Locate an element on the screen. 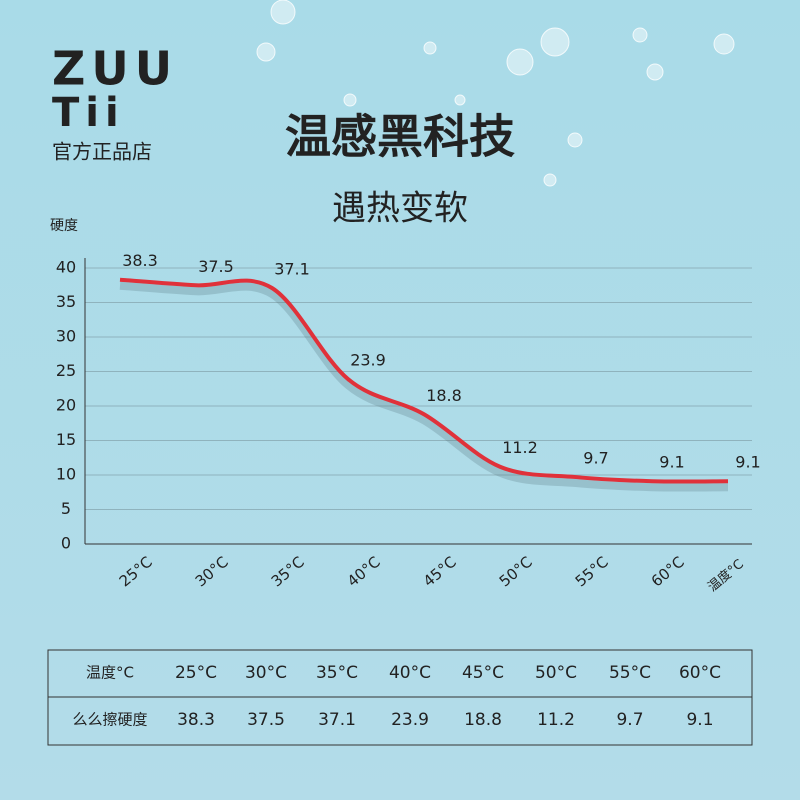 The image size is (800, 800). data-label: 37.5 is located at coordinates (216, 266).